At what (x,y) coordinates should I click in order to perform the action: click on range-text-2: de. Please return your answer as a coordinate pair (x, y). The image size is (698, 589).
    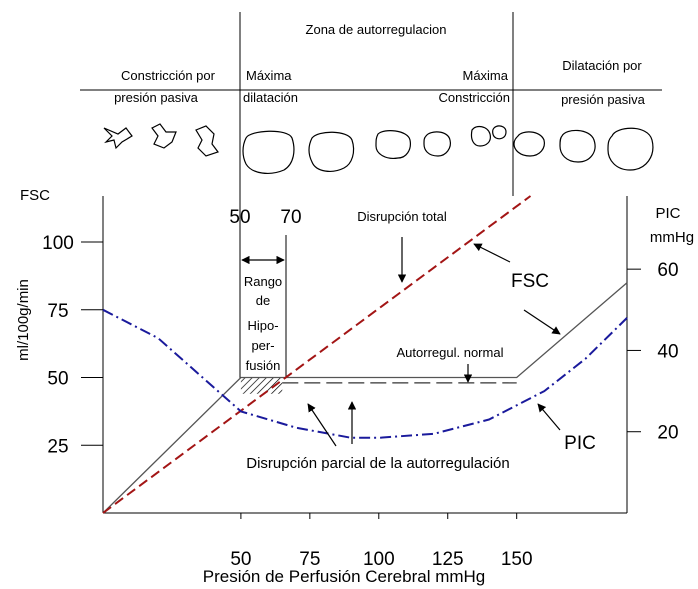
    Looking at the image, I should click on (263, 300).